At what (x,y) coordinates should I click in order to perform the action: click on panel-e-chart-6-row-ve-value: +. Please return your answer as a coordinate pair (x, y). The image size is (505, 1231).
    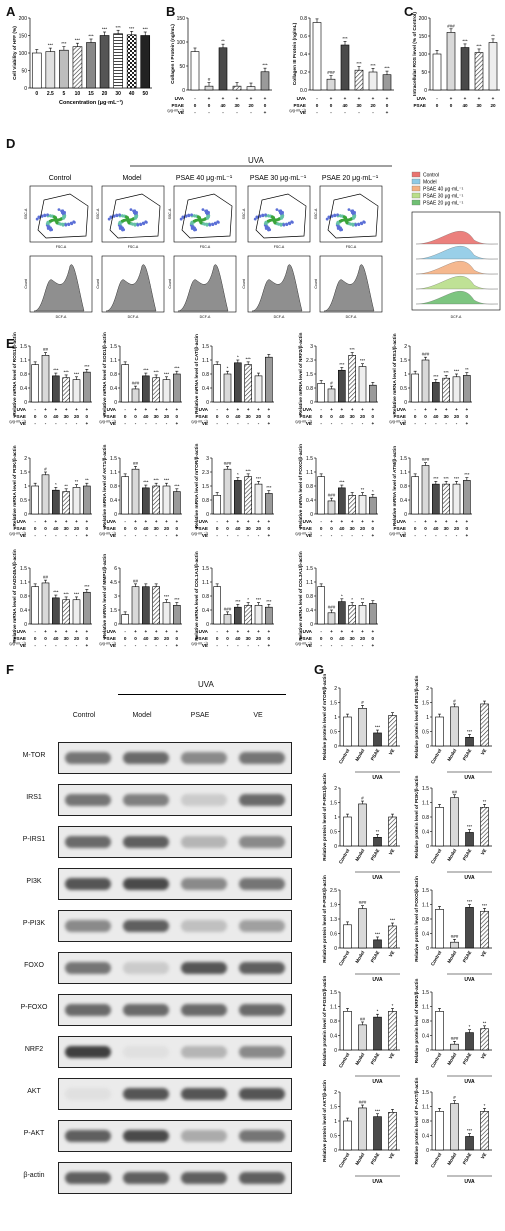
    Looking at the image, I should click on (86, 535).